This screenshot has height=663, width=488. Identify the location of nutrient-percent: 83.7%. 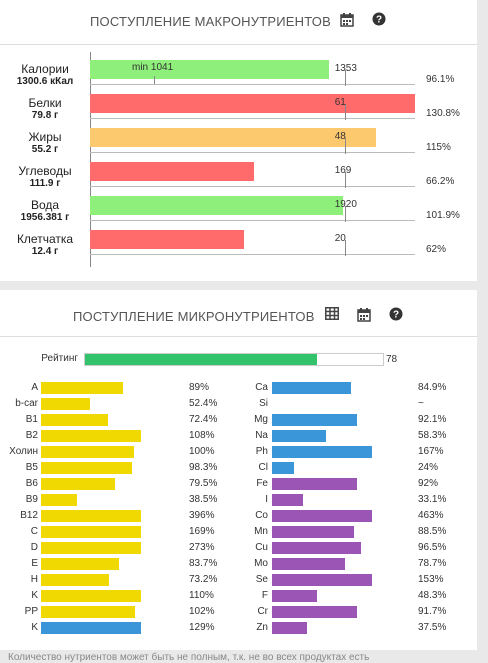
(203, 563).